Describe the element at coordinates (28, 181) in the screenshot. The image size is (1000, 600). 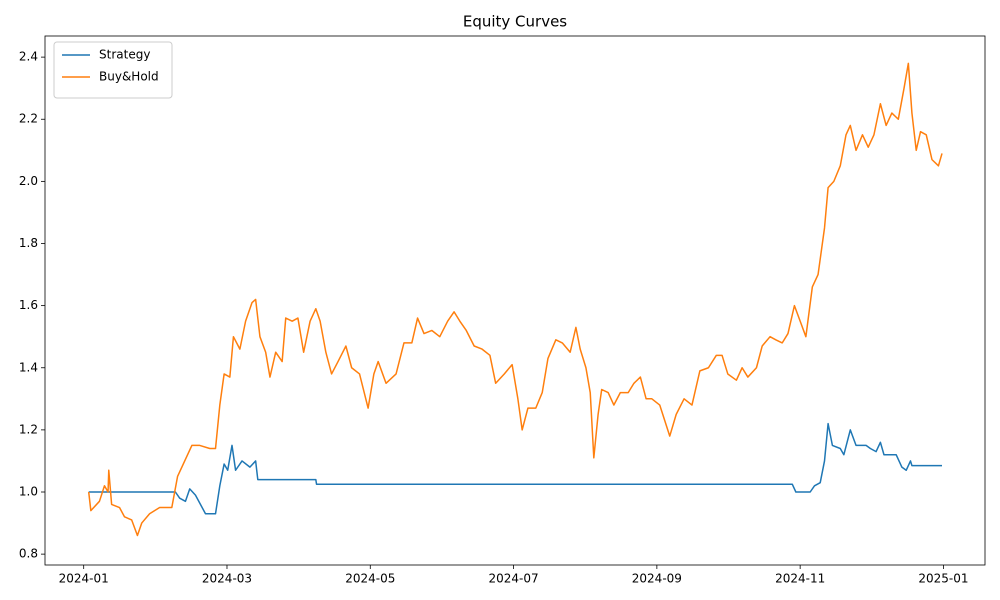
I see `y-tick-label: 2.0` at that location.